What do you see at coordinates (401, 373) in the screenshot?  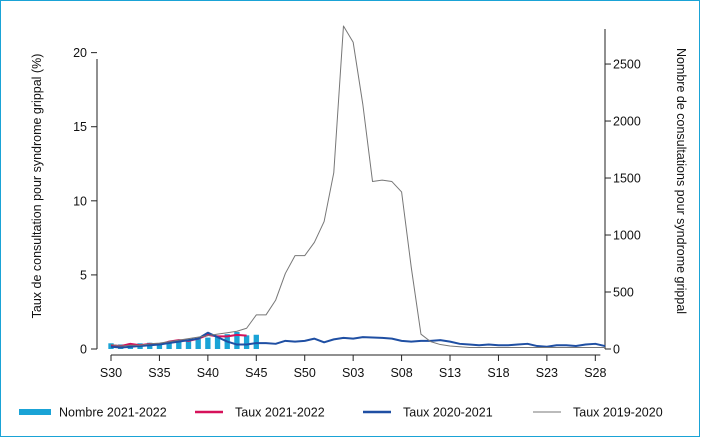 I see `x-tick-label: S08` at bounding box center [401, 373].